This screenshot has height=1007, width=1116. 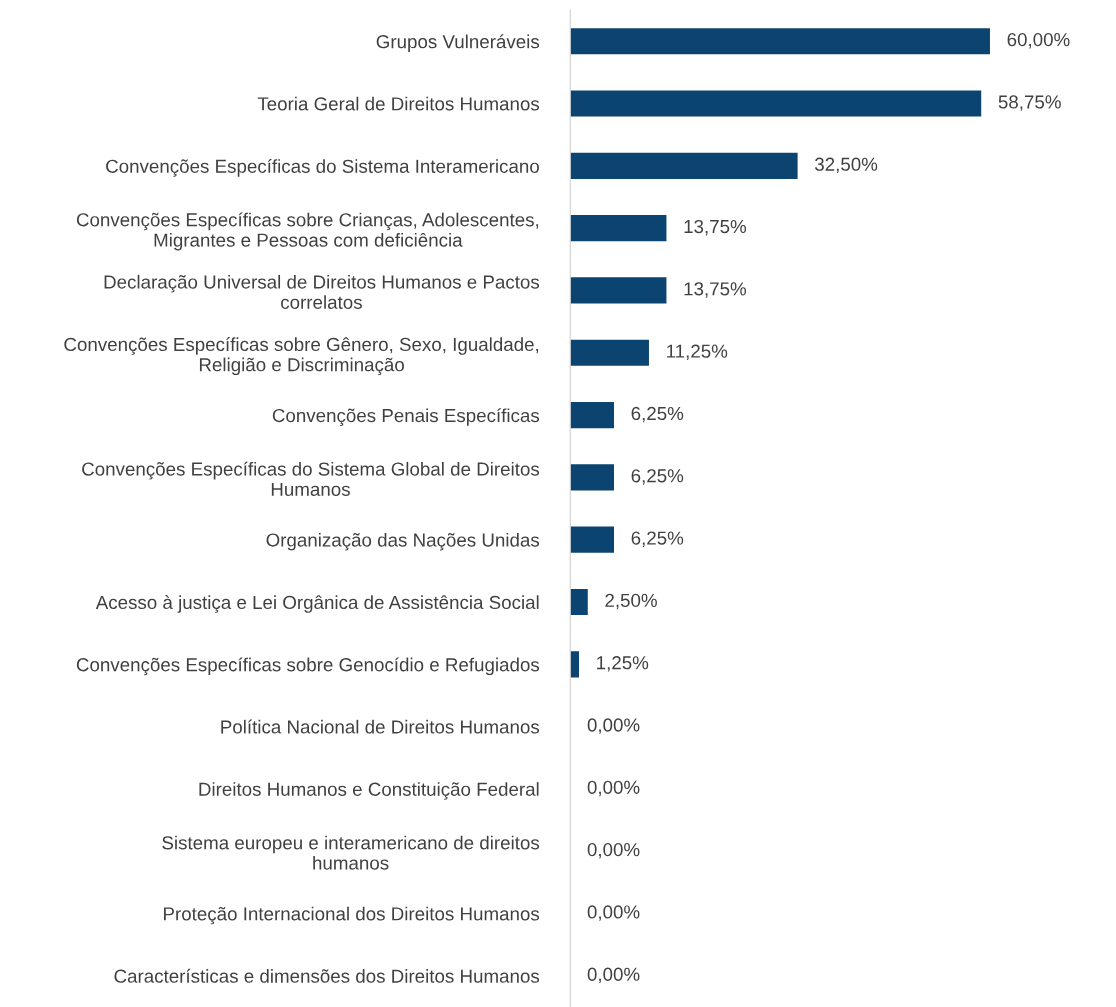 I want to click on y-tick-label: Sistema europeu e interamericano de direitos humanos, so click(x=351, y=852).